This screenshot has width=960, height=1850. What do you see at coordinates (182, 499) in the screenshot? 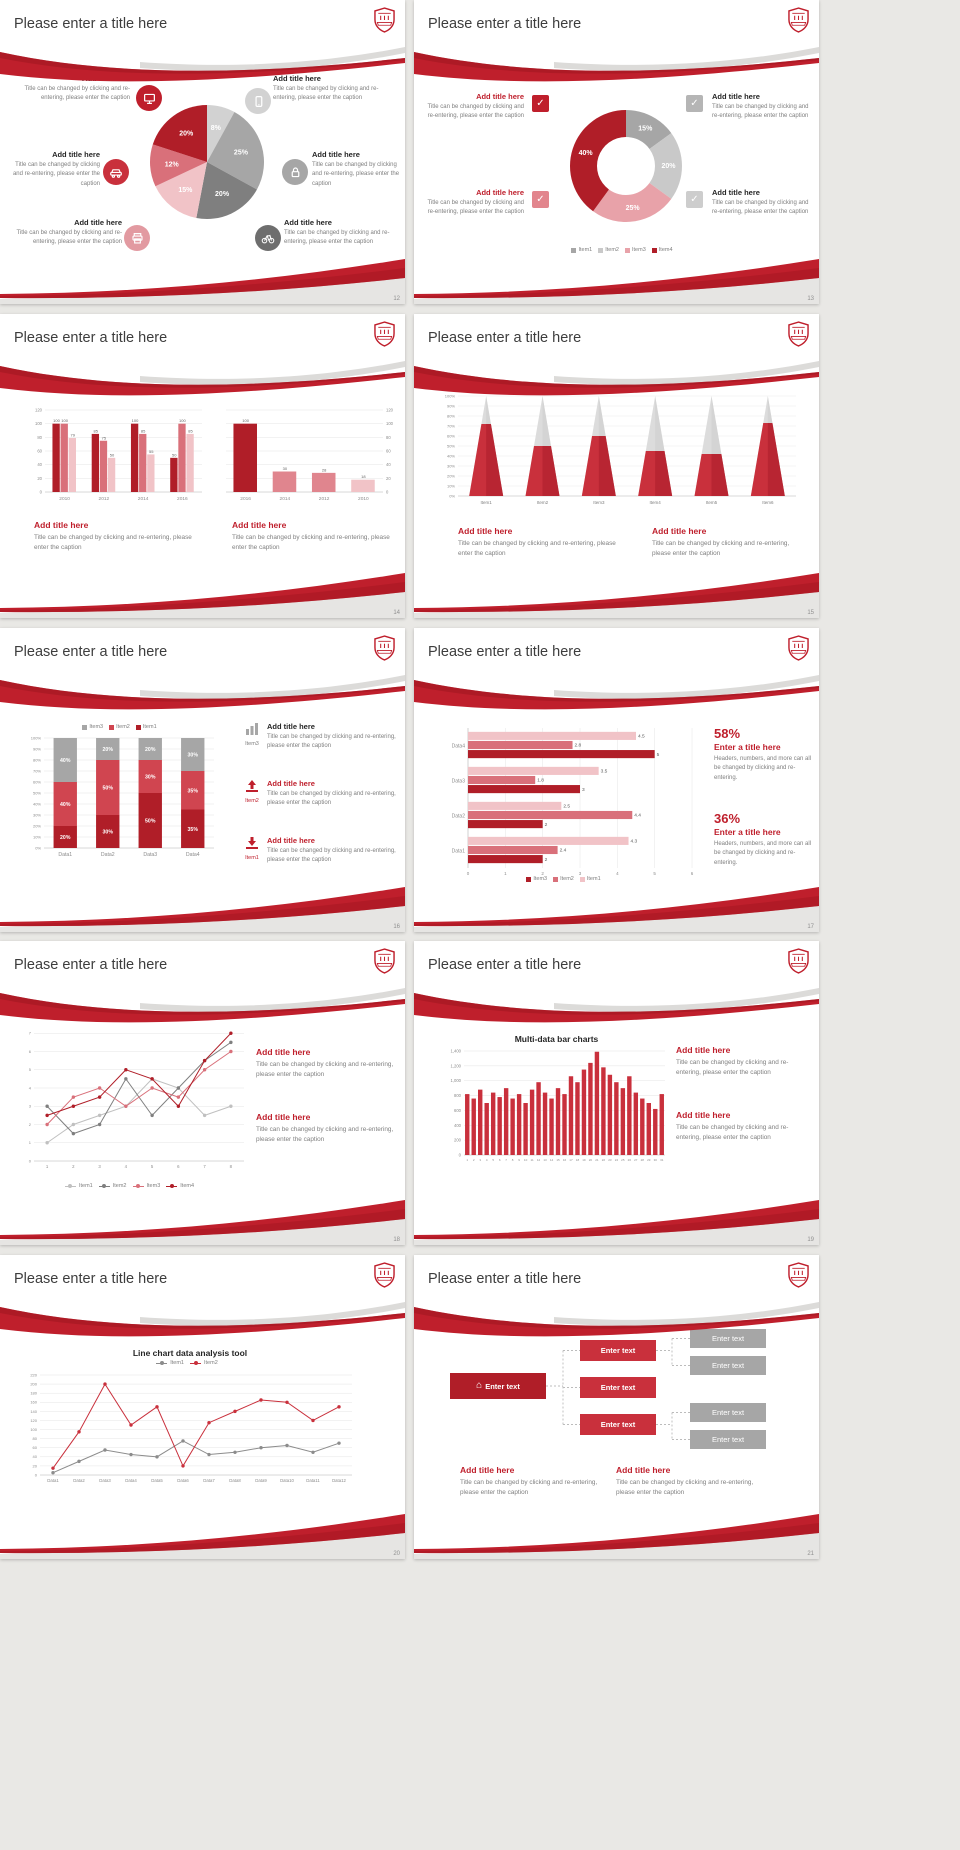
I see `svg-text: 2016` at bounding box center [182, 499].